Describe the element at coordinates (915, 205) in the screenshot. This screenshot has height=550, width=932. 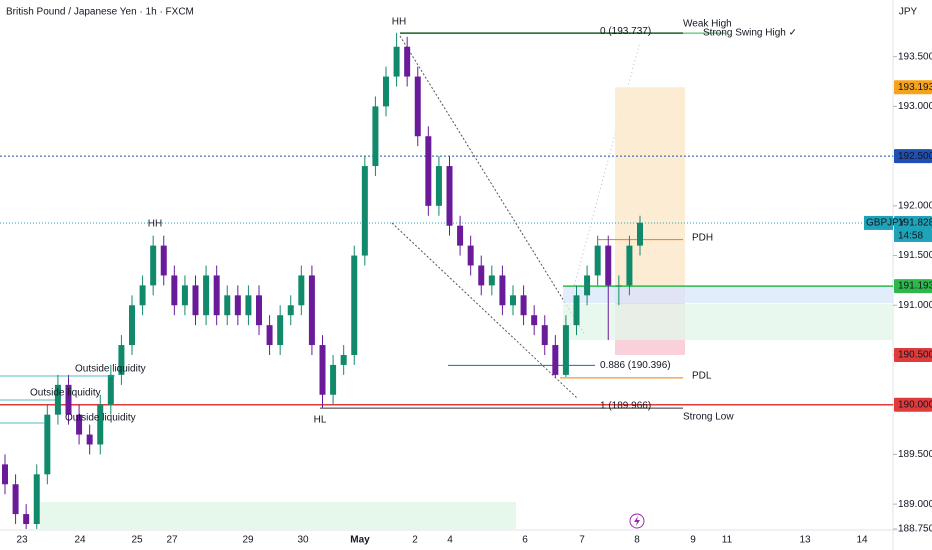
I see `y-tick-label: 192.000` at that location.